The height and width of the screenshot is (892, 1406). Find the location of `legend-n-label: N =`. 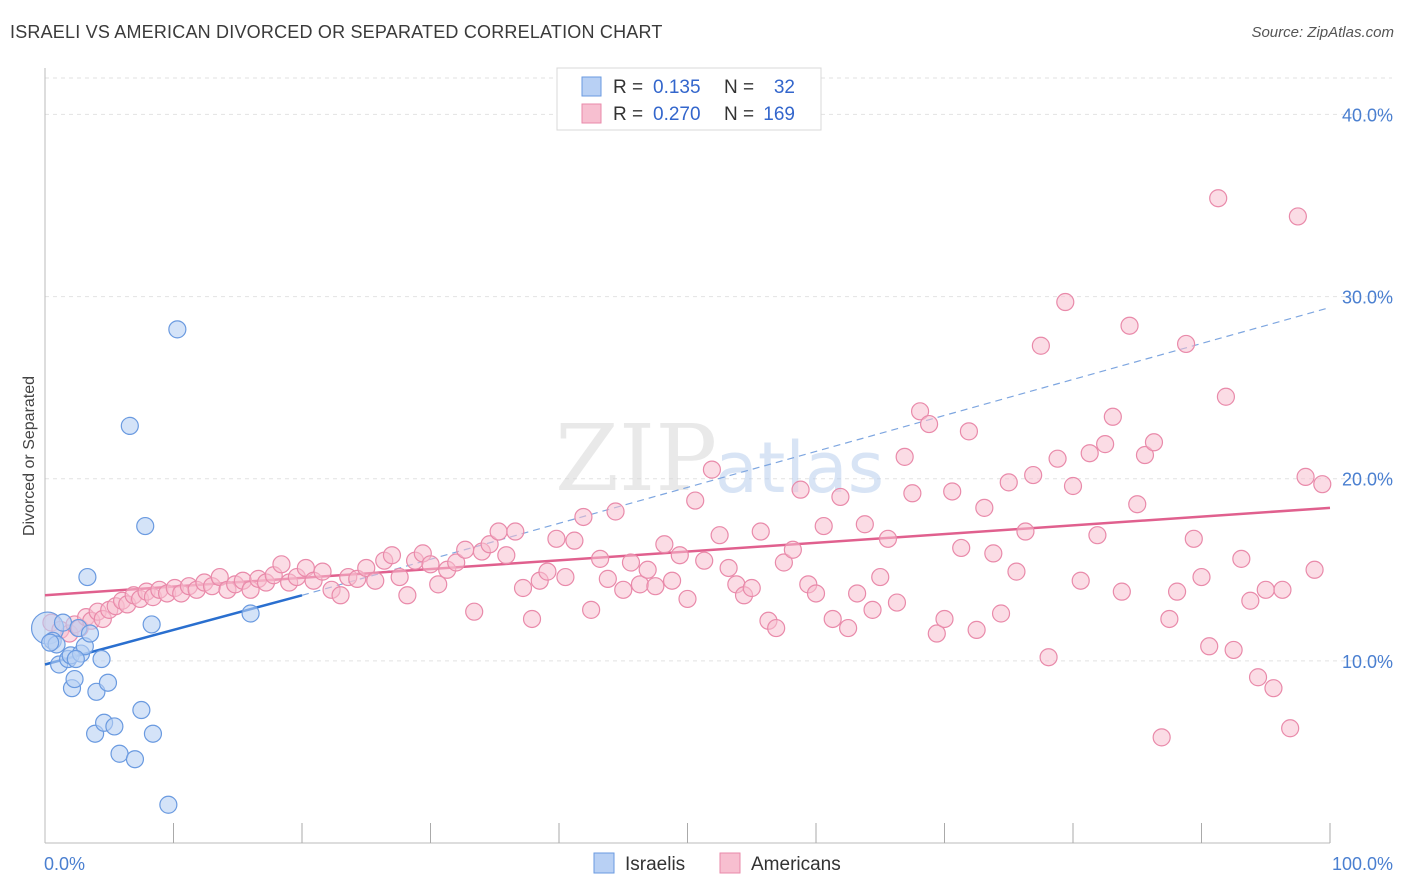

legend-n-label: N = is located at coordinates (739, 87).